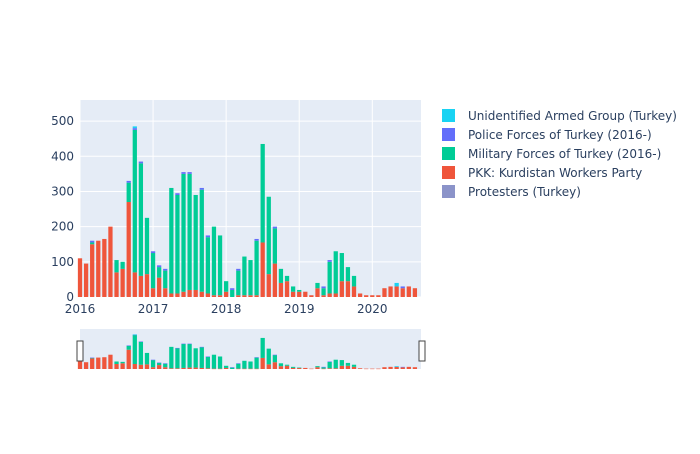 This screenshot has height=454, width=700. What do you see at coordinates (547, 135) in the screenshot?
I see `legend-item: Police Forces of Turkey (2016-)` at bounding box center [547, 135].